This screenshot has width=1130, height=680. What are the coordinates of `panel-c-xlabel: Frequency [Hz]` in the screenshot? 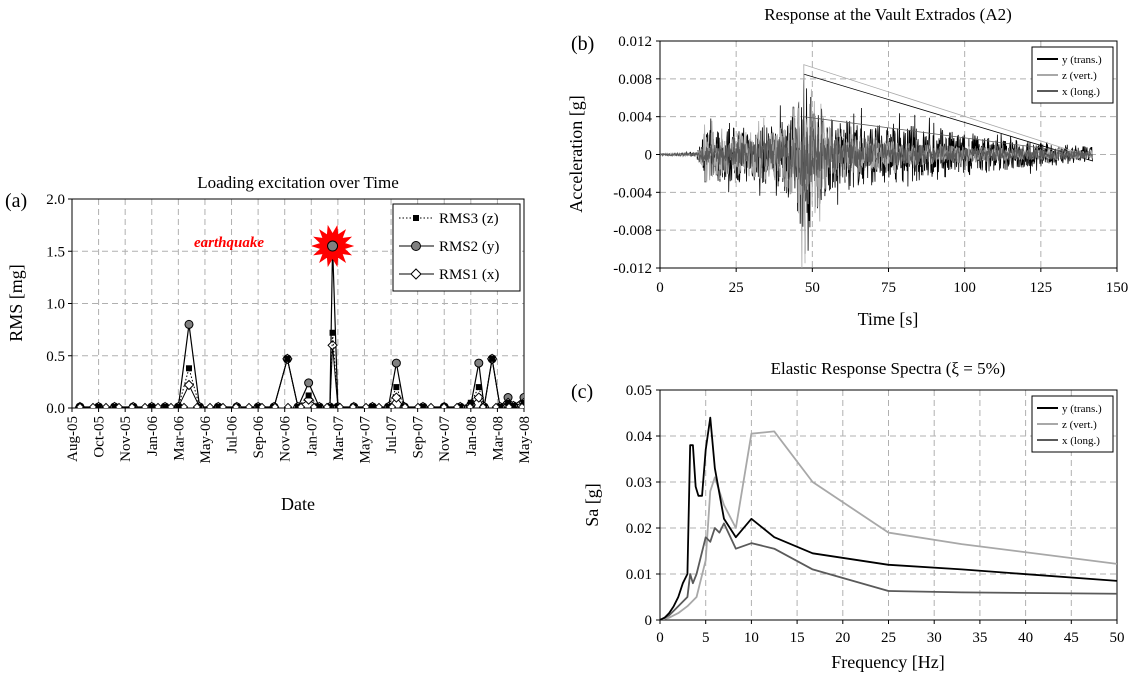 It's located at (887, 662).